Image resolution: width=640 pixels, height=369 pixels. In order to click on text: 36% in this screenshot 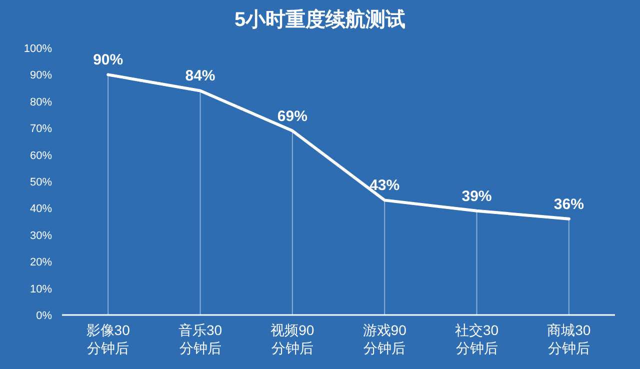, I will do `click(569, 204)`.